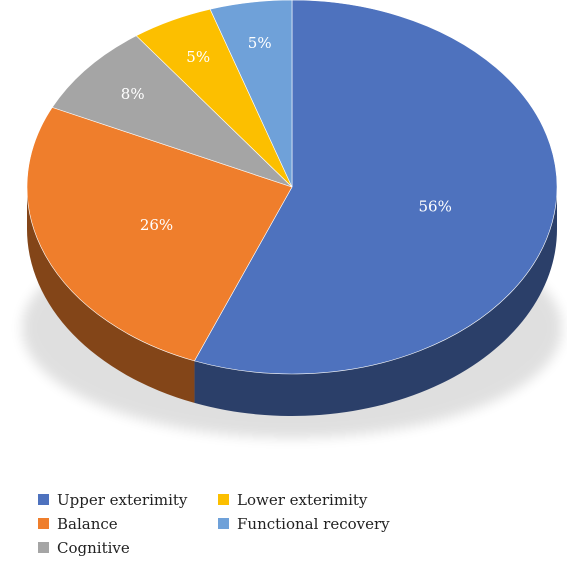 The image size is (567, 567). I want to click on legend-item-balance: Balance, so click(128, 523).